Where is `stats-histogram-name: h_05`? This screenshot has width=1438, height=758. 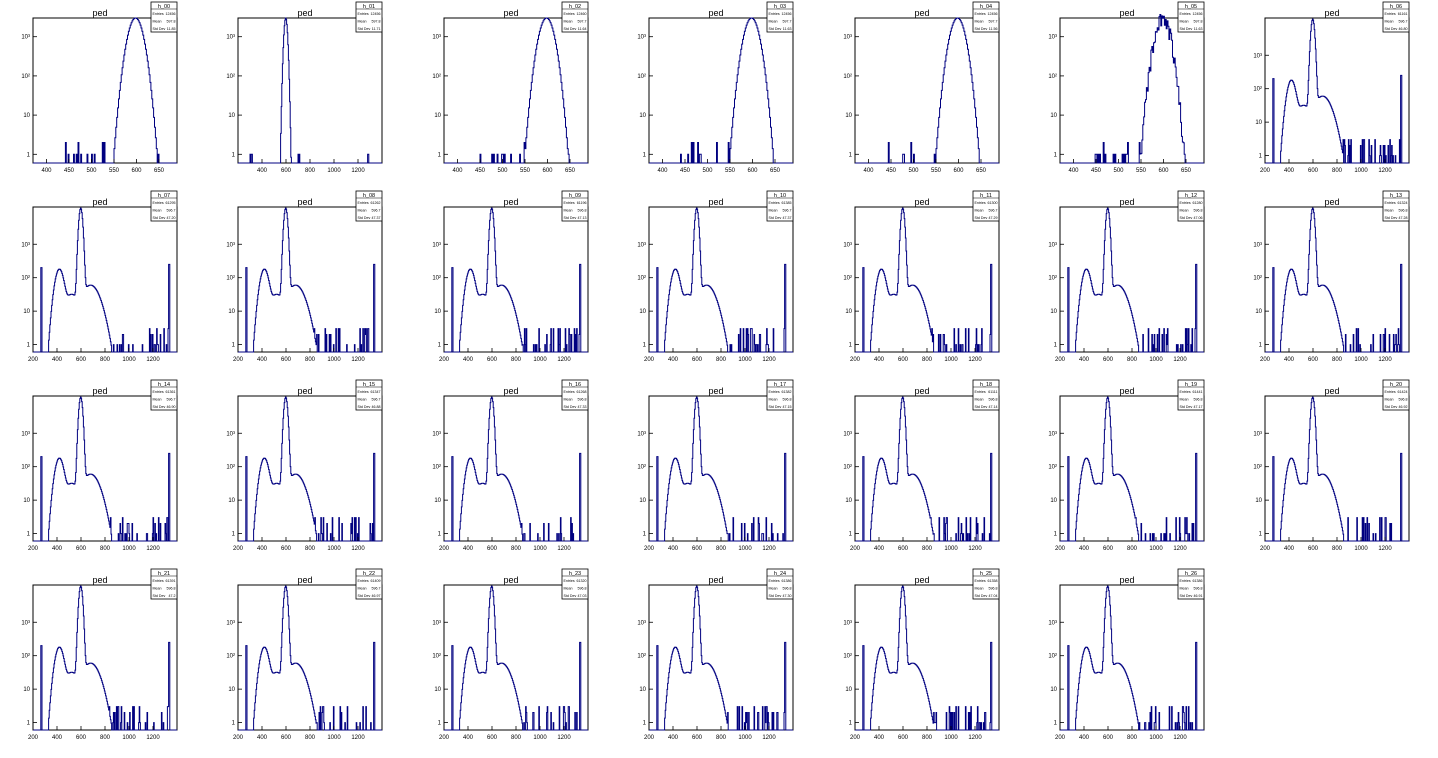 stats-histogram-name: h_05 is located at coordinates (1191, 7).